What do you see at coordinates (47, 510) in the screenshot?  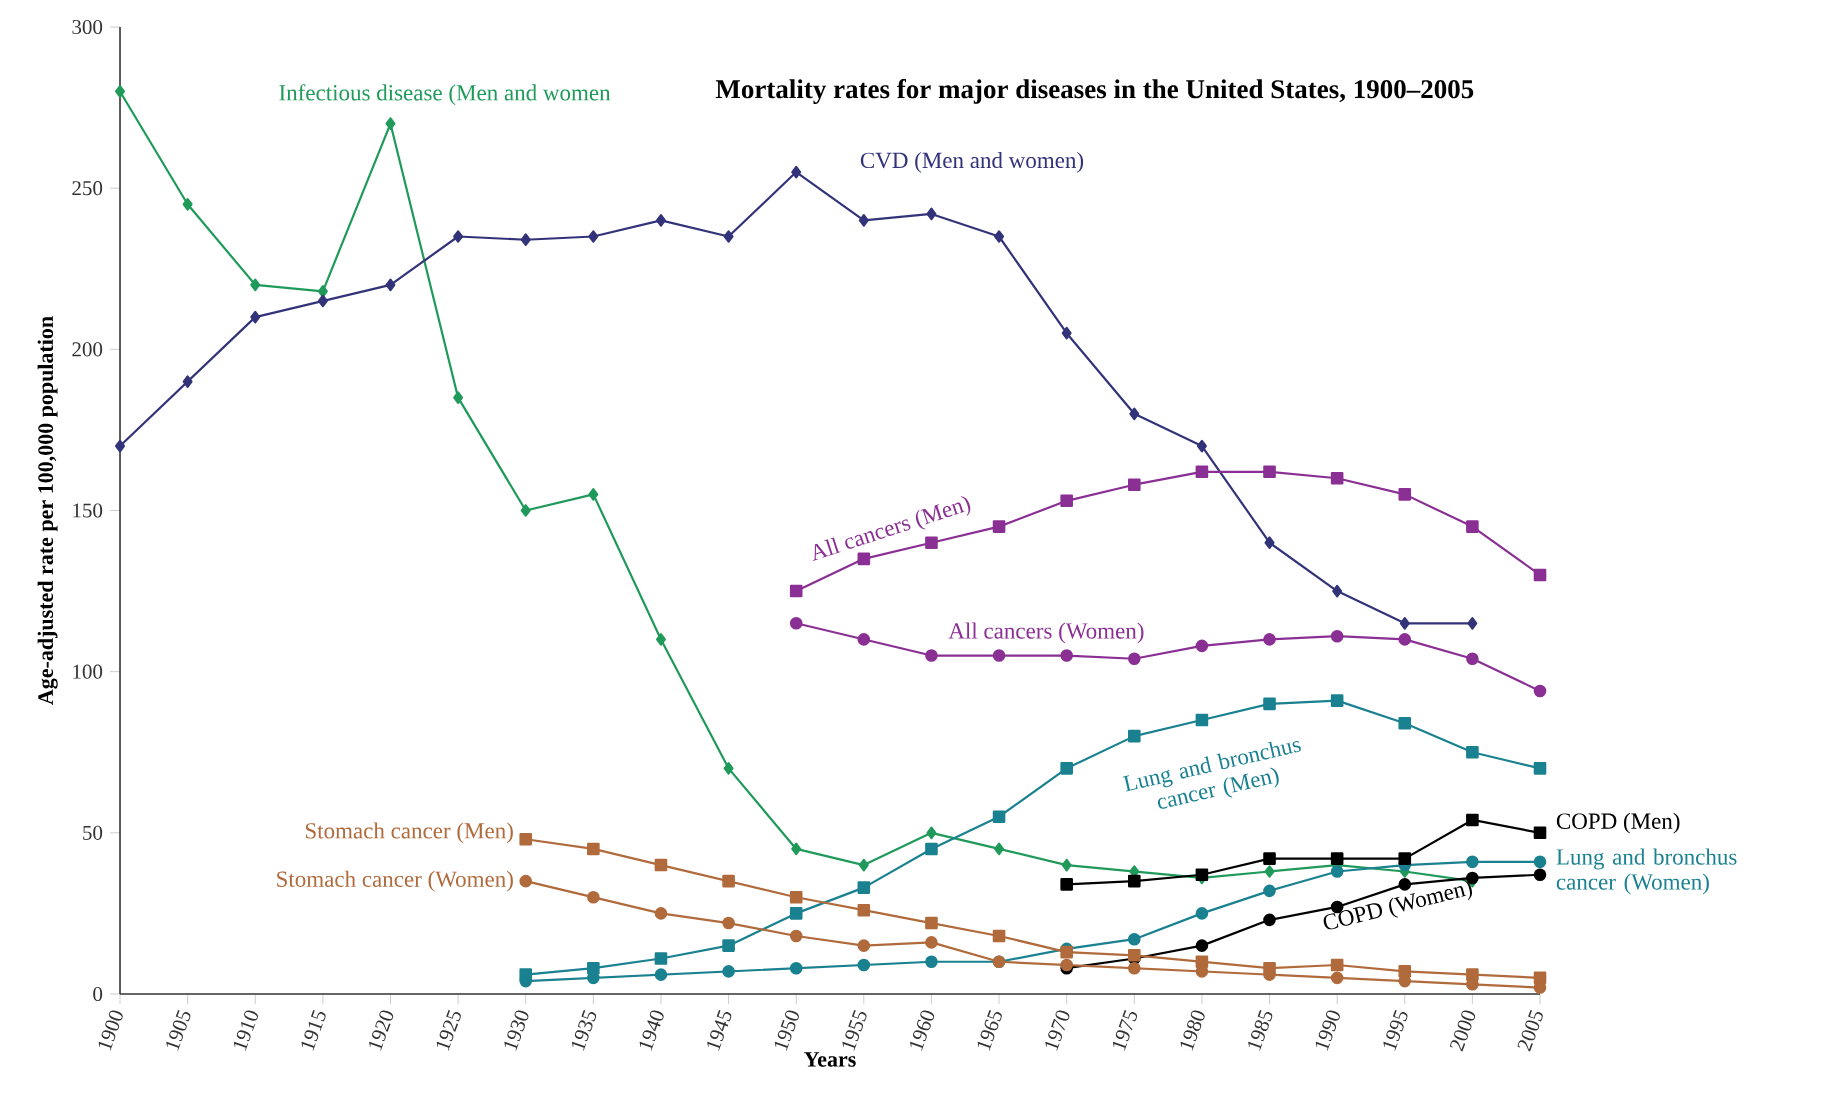 I see `y-axis-title: Age-adjusted rate per 100,000 population` at bounding box center [47, 510].